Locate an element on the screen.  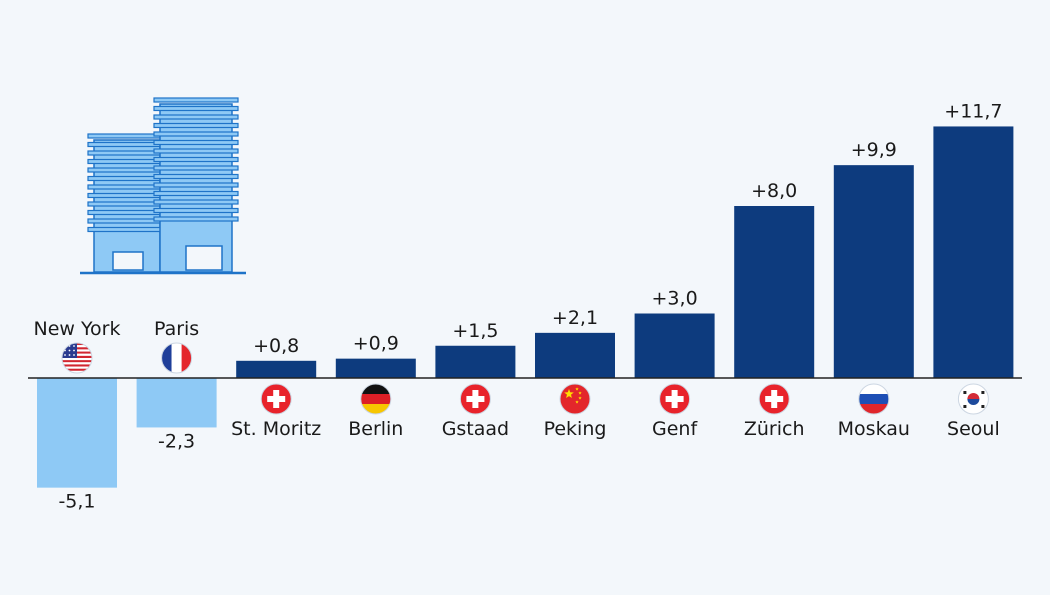
value-label: +2,1 is located at coordinates (575, 318).